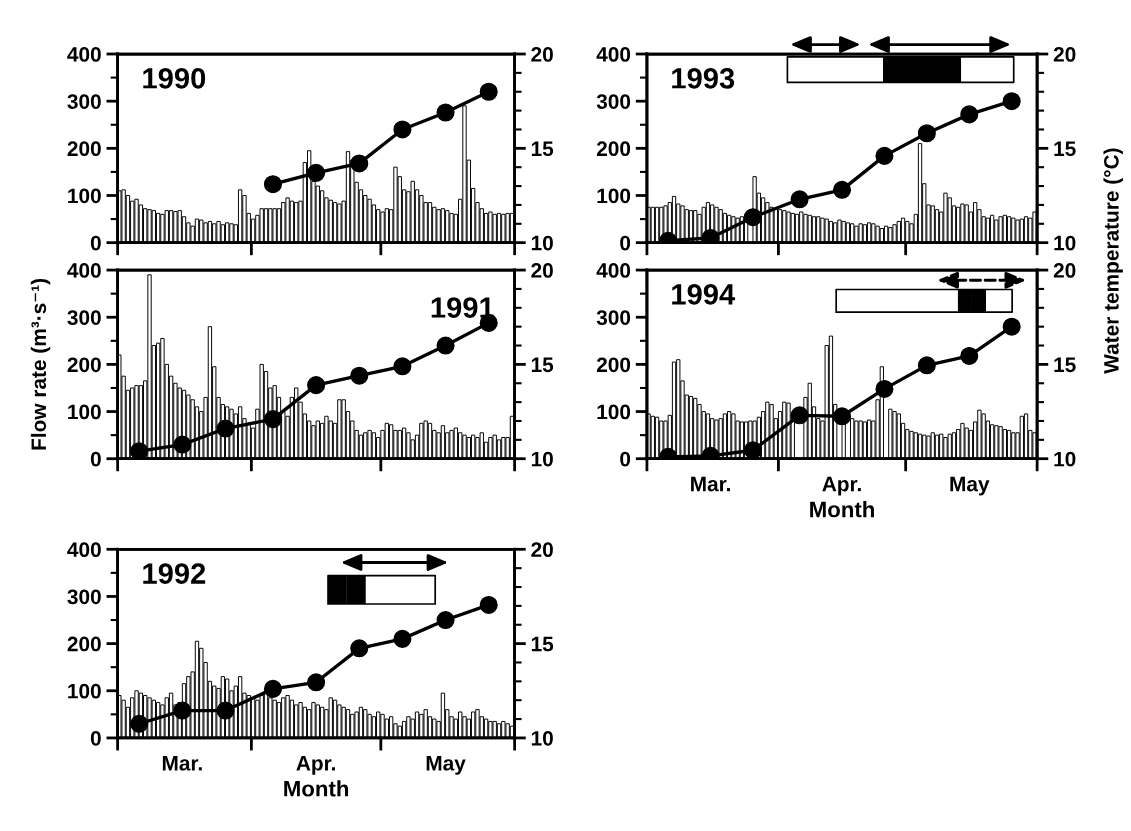 The image size is (1131, 831). I want to click on y-axis-title: Flow rate (m³·s⁻¹), so click(40, 364).